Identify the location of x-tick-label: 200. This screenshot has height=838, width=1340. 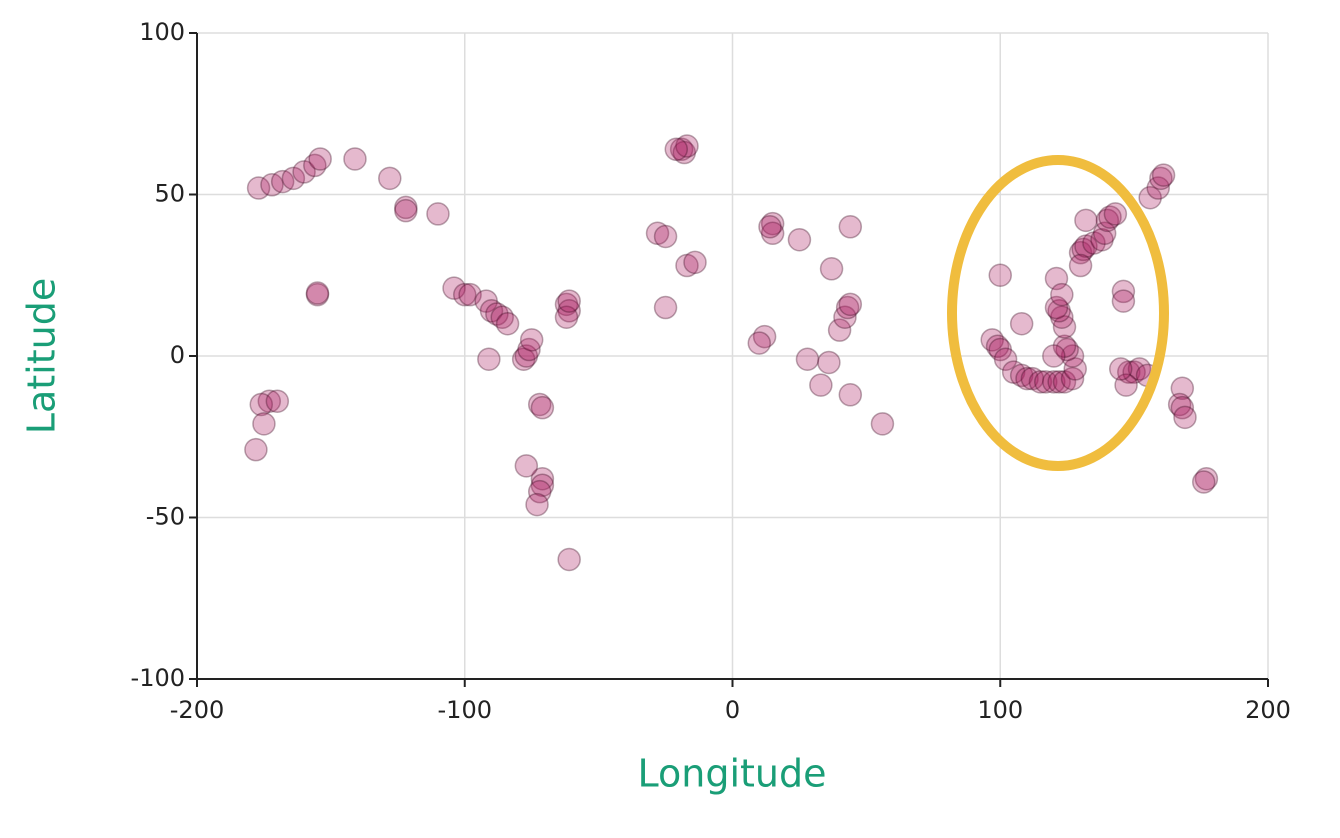
(1268, 710).